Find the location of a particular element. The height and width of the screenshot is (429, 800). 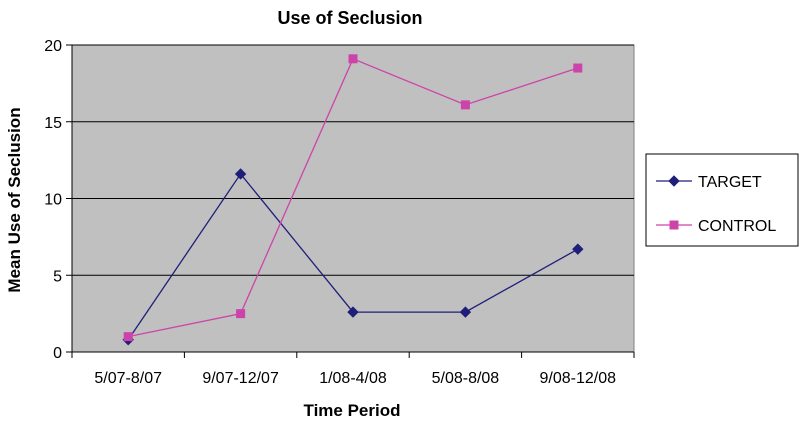

y-tick-label: 0 is located at coordinates (57, 353).